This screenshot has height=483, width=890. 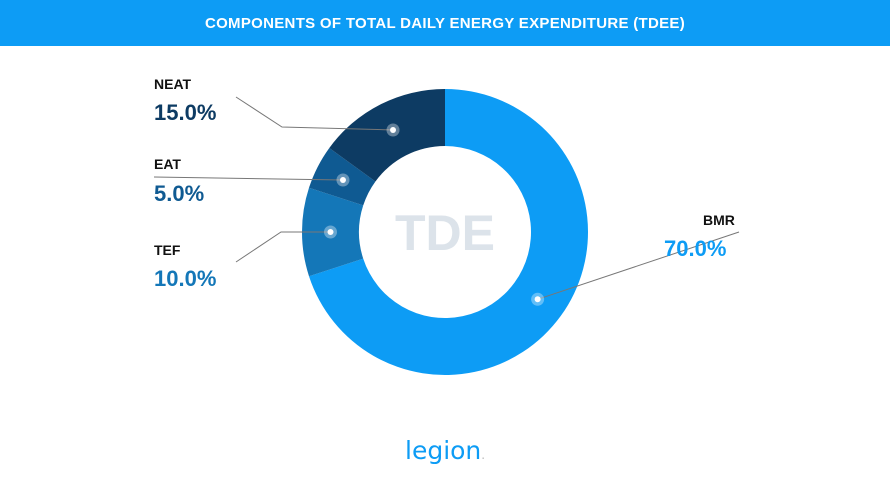 I want to click on leader-line-eat, so click(x=248, y=178).